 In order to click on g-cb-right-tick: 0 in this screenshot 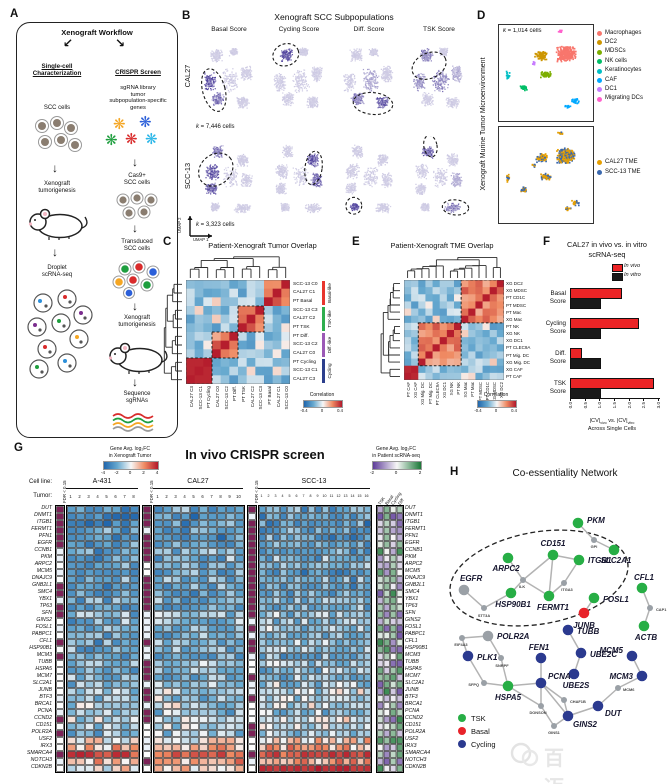, I will do `click(396, 472)`.